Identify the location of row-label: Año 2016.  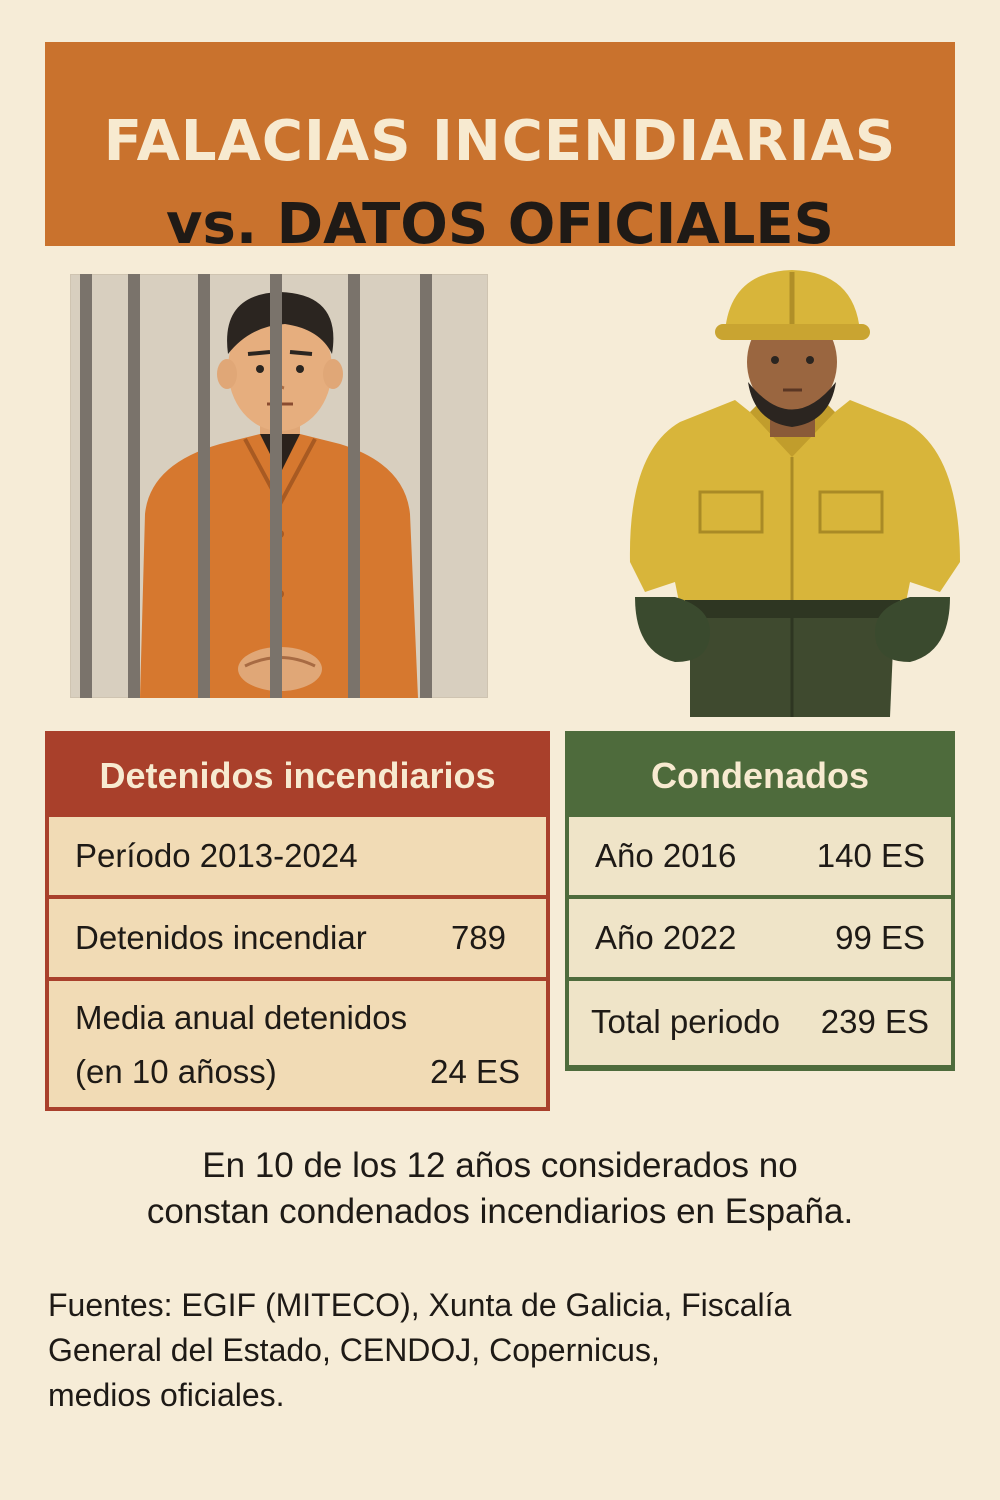
(666, 855).